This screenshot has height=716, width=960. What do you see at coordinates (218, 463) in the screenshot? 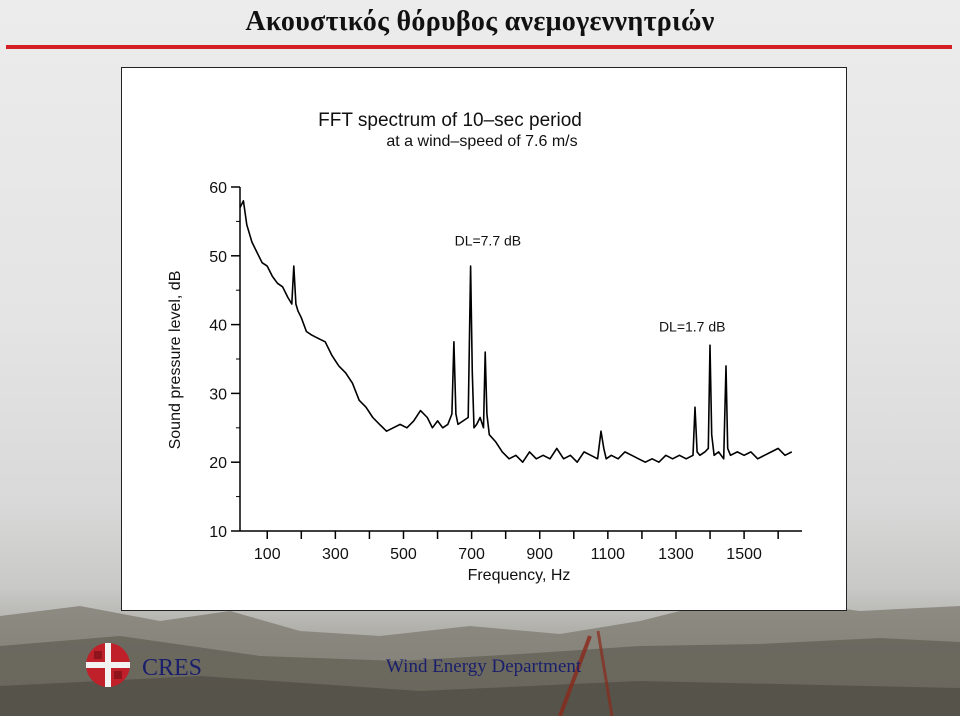
I see `y-tick-label: 20` at bounding box center [218, 463].